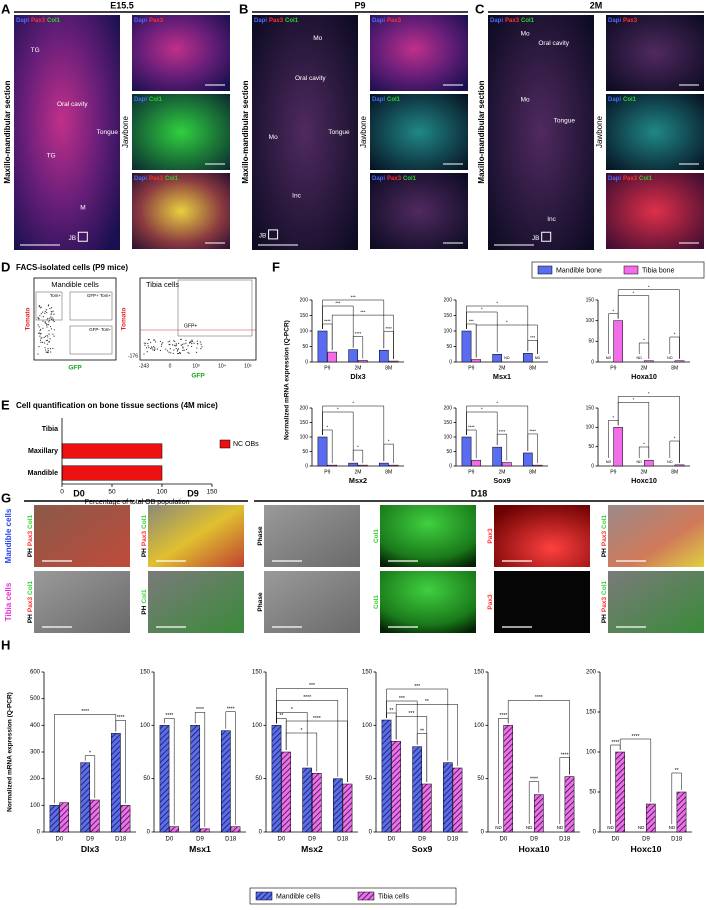 The width and height of the screenshot is (706, 910). I want to click on panel-title: E15.5, so click(122, 5).